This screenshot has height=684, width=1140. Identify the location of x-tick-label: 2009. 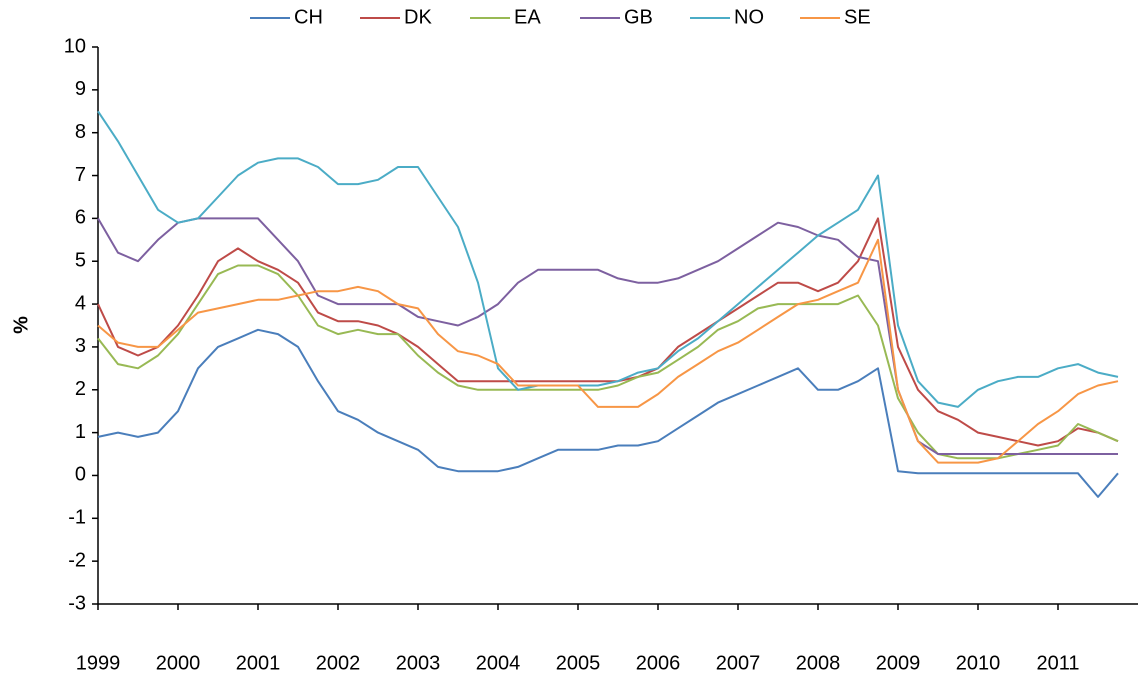
(898, 663).